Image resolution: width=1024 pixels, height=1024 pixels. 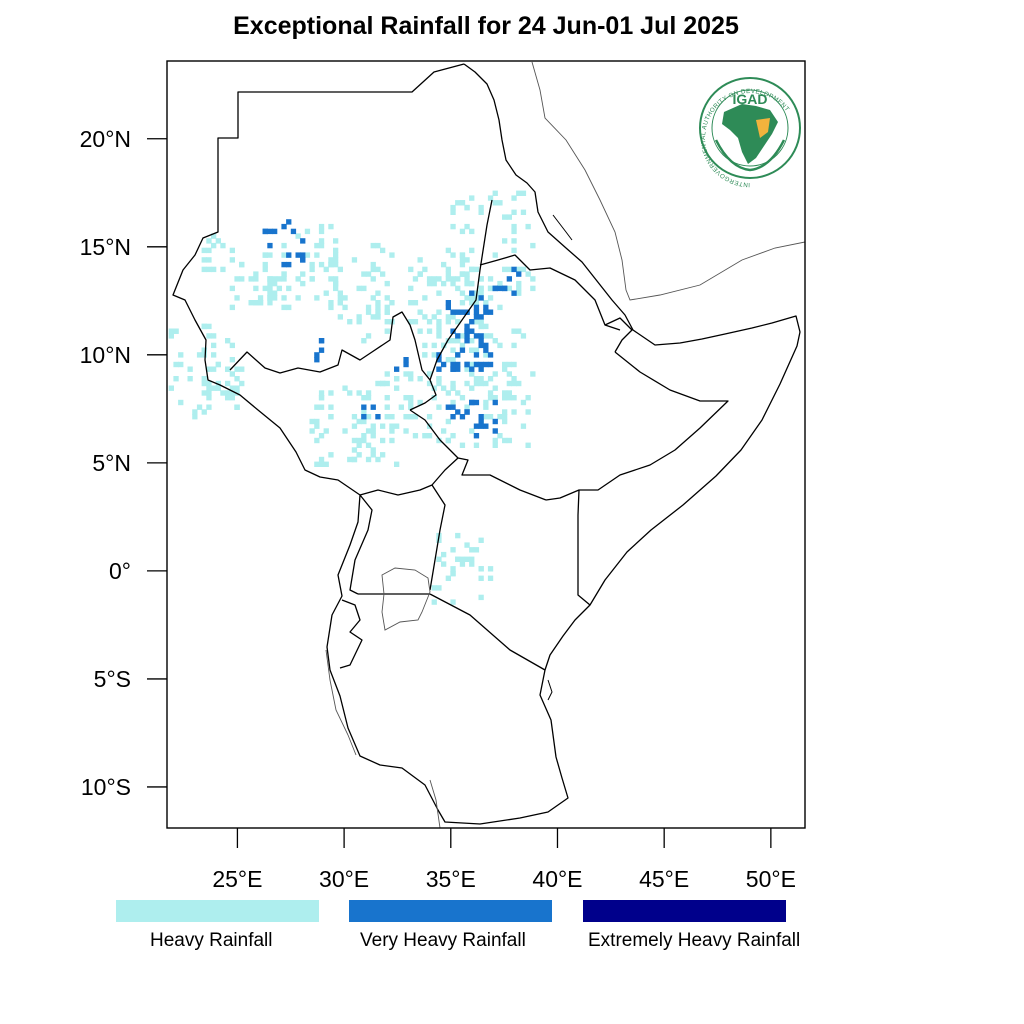 I want to click on red-sea-east-coast, so click(x=668, y=181).